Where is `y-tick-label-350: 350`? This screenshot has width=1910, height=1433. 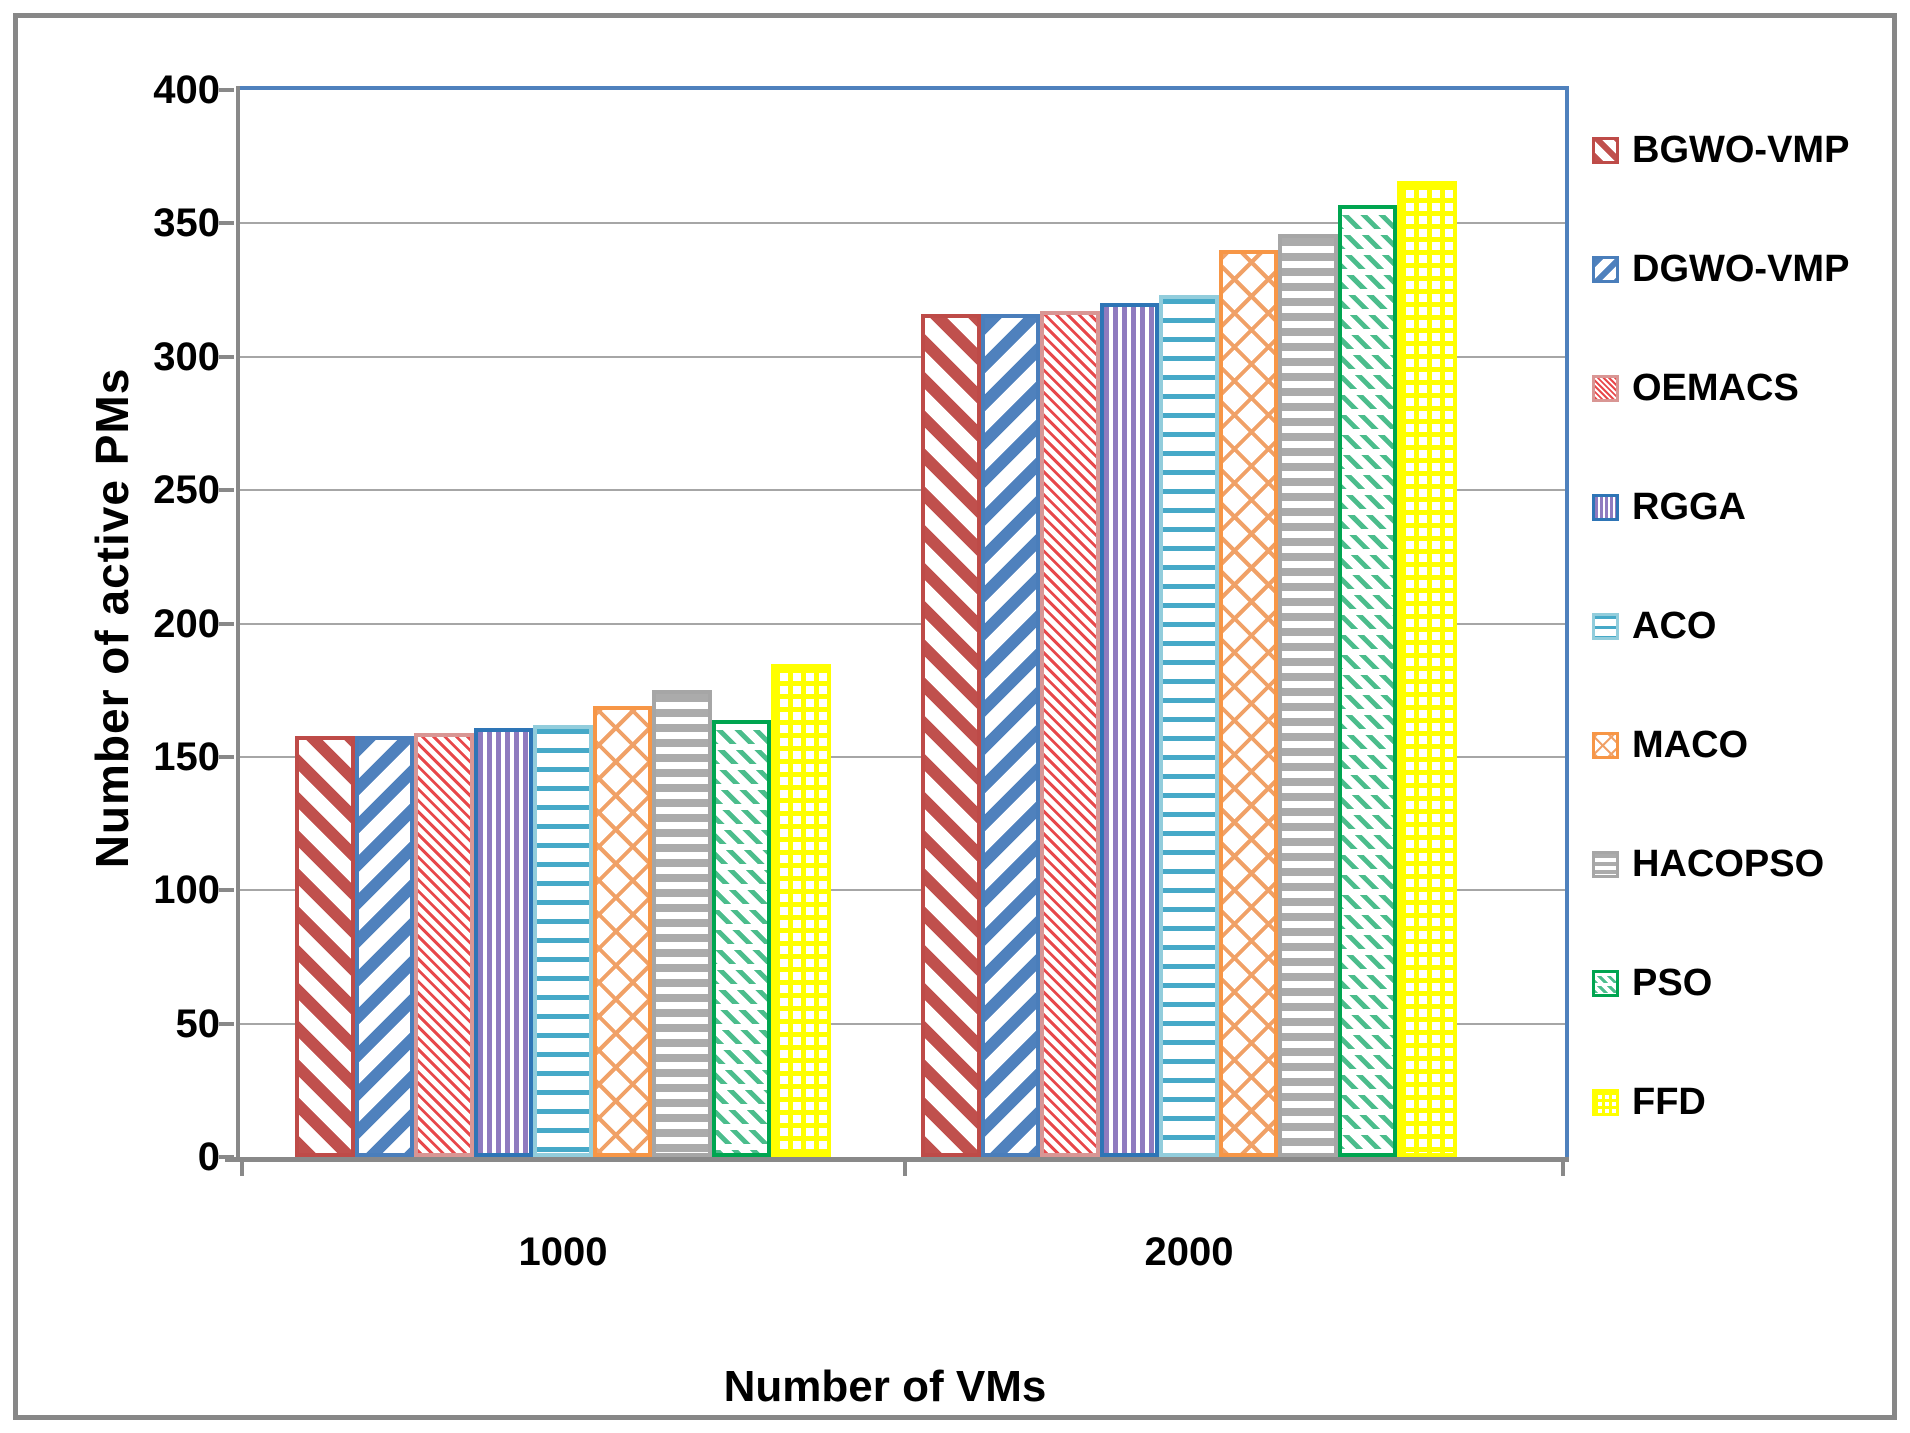
y-tick-label-350: 350 is located at coordinates (186, 223).